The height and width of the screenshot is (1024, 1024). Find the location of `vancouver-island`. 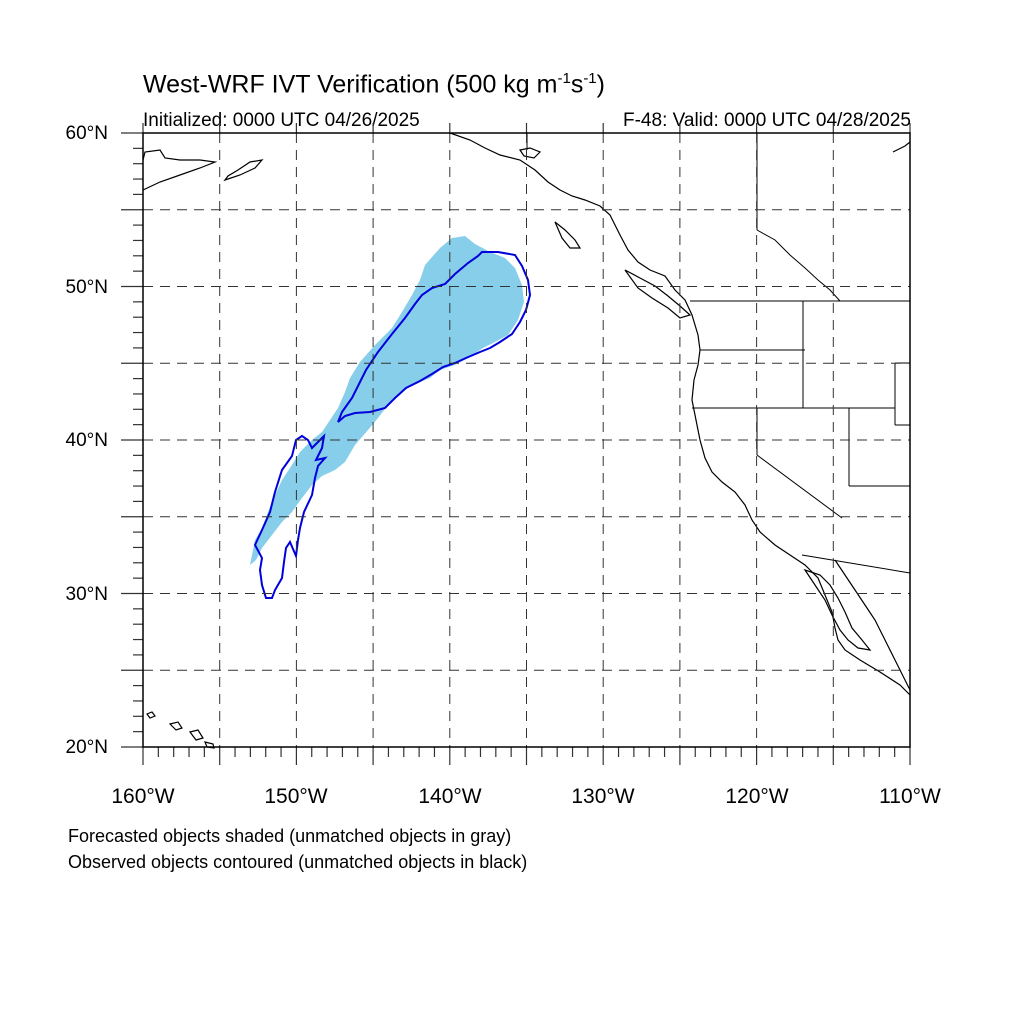

vancouver-island is located at coordinates (658, 294).